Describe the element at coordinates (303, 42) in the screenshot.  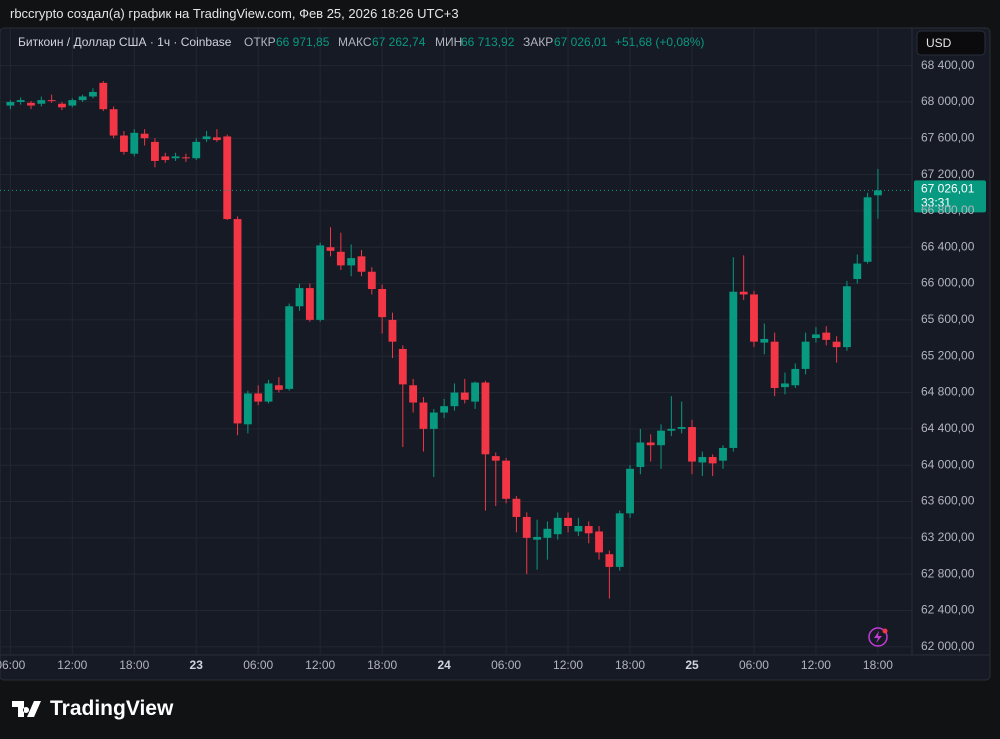
I see `open-value: 66 971,85` at that location.